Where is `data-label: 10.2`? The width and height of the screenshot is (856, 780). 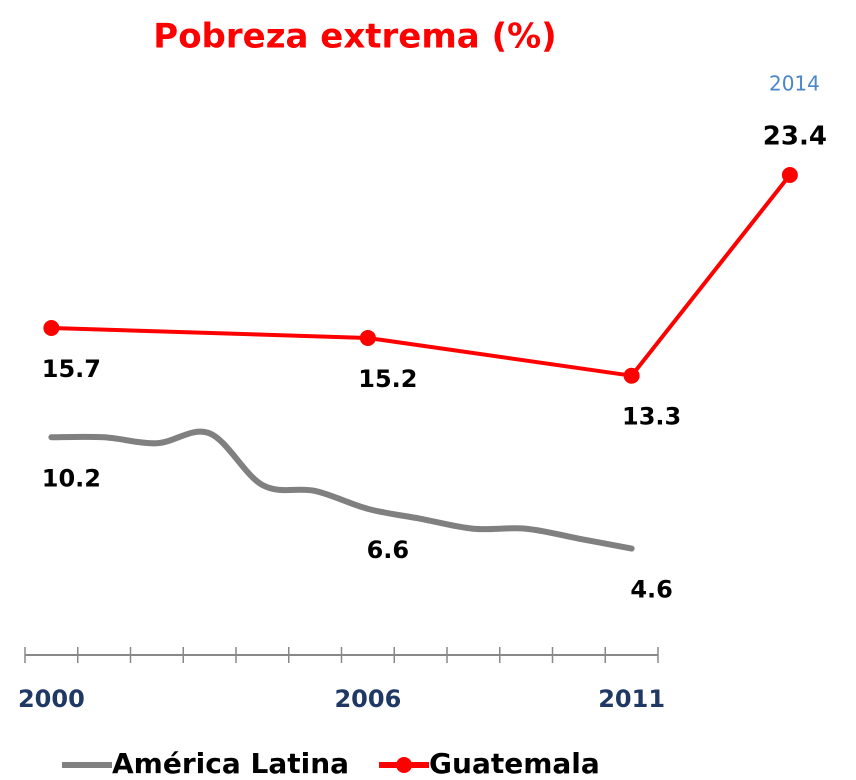
data-label: 10.2 is located at coordinates (71, 478).